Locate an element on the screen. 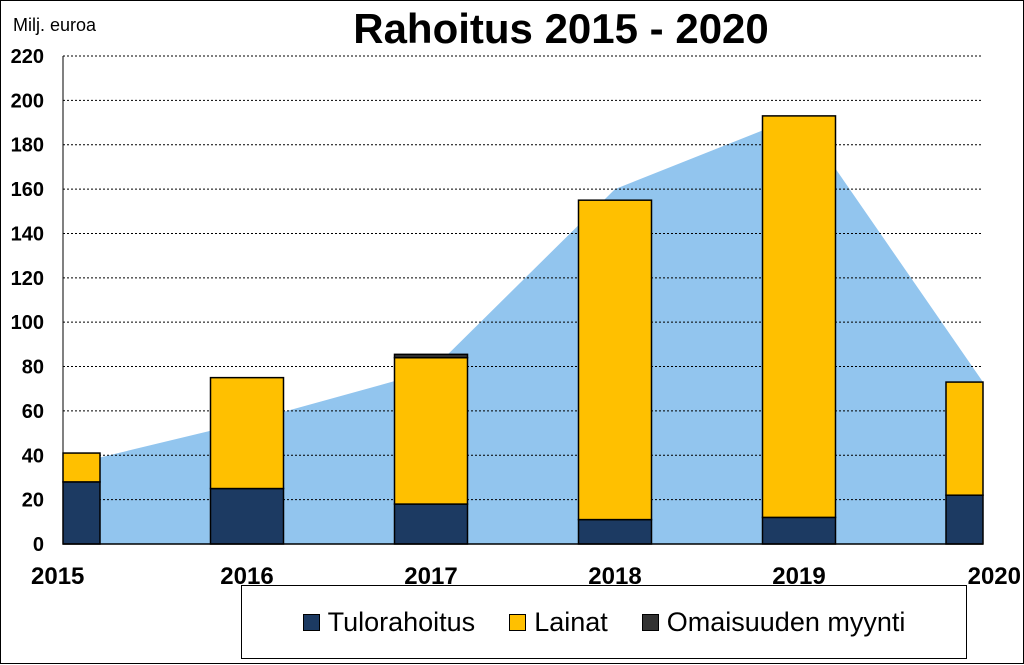 The image size is (1024, 665). bar-tulorahoitus-2018 is located at coordinates (615, 531).